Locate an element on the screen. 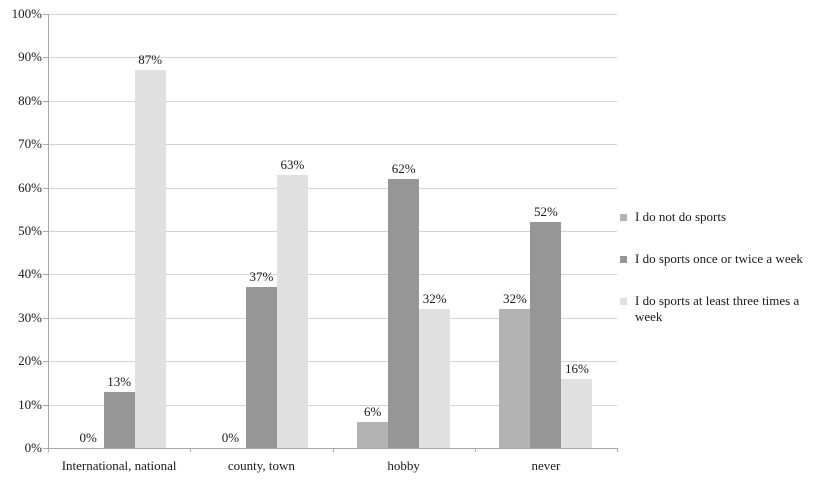 This screenshot has width=813, height=484. bar-value-label: 13% is located at coordinates (119, 381).